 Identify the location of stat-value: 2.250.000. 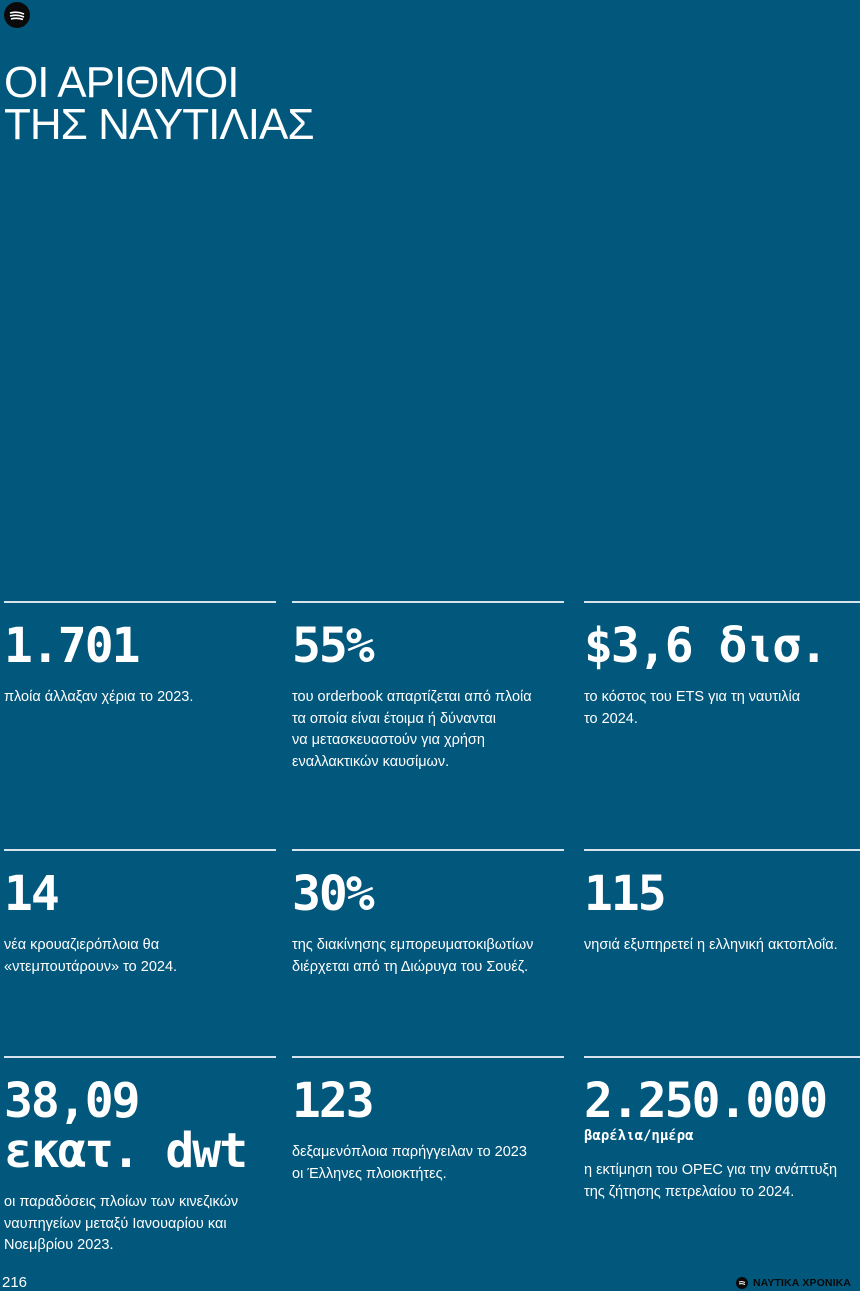
(706, 1101).